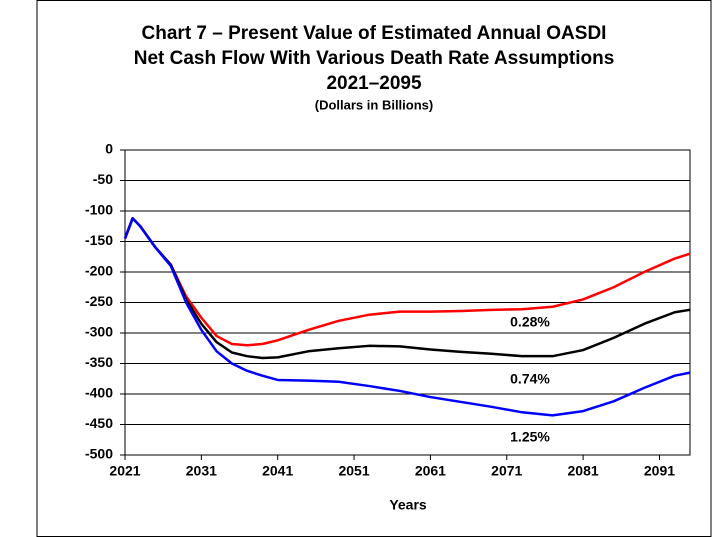  I want to click on y-tick-label: -400, so click(99, 393).